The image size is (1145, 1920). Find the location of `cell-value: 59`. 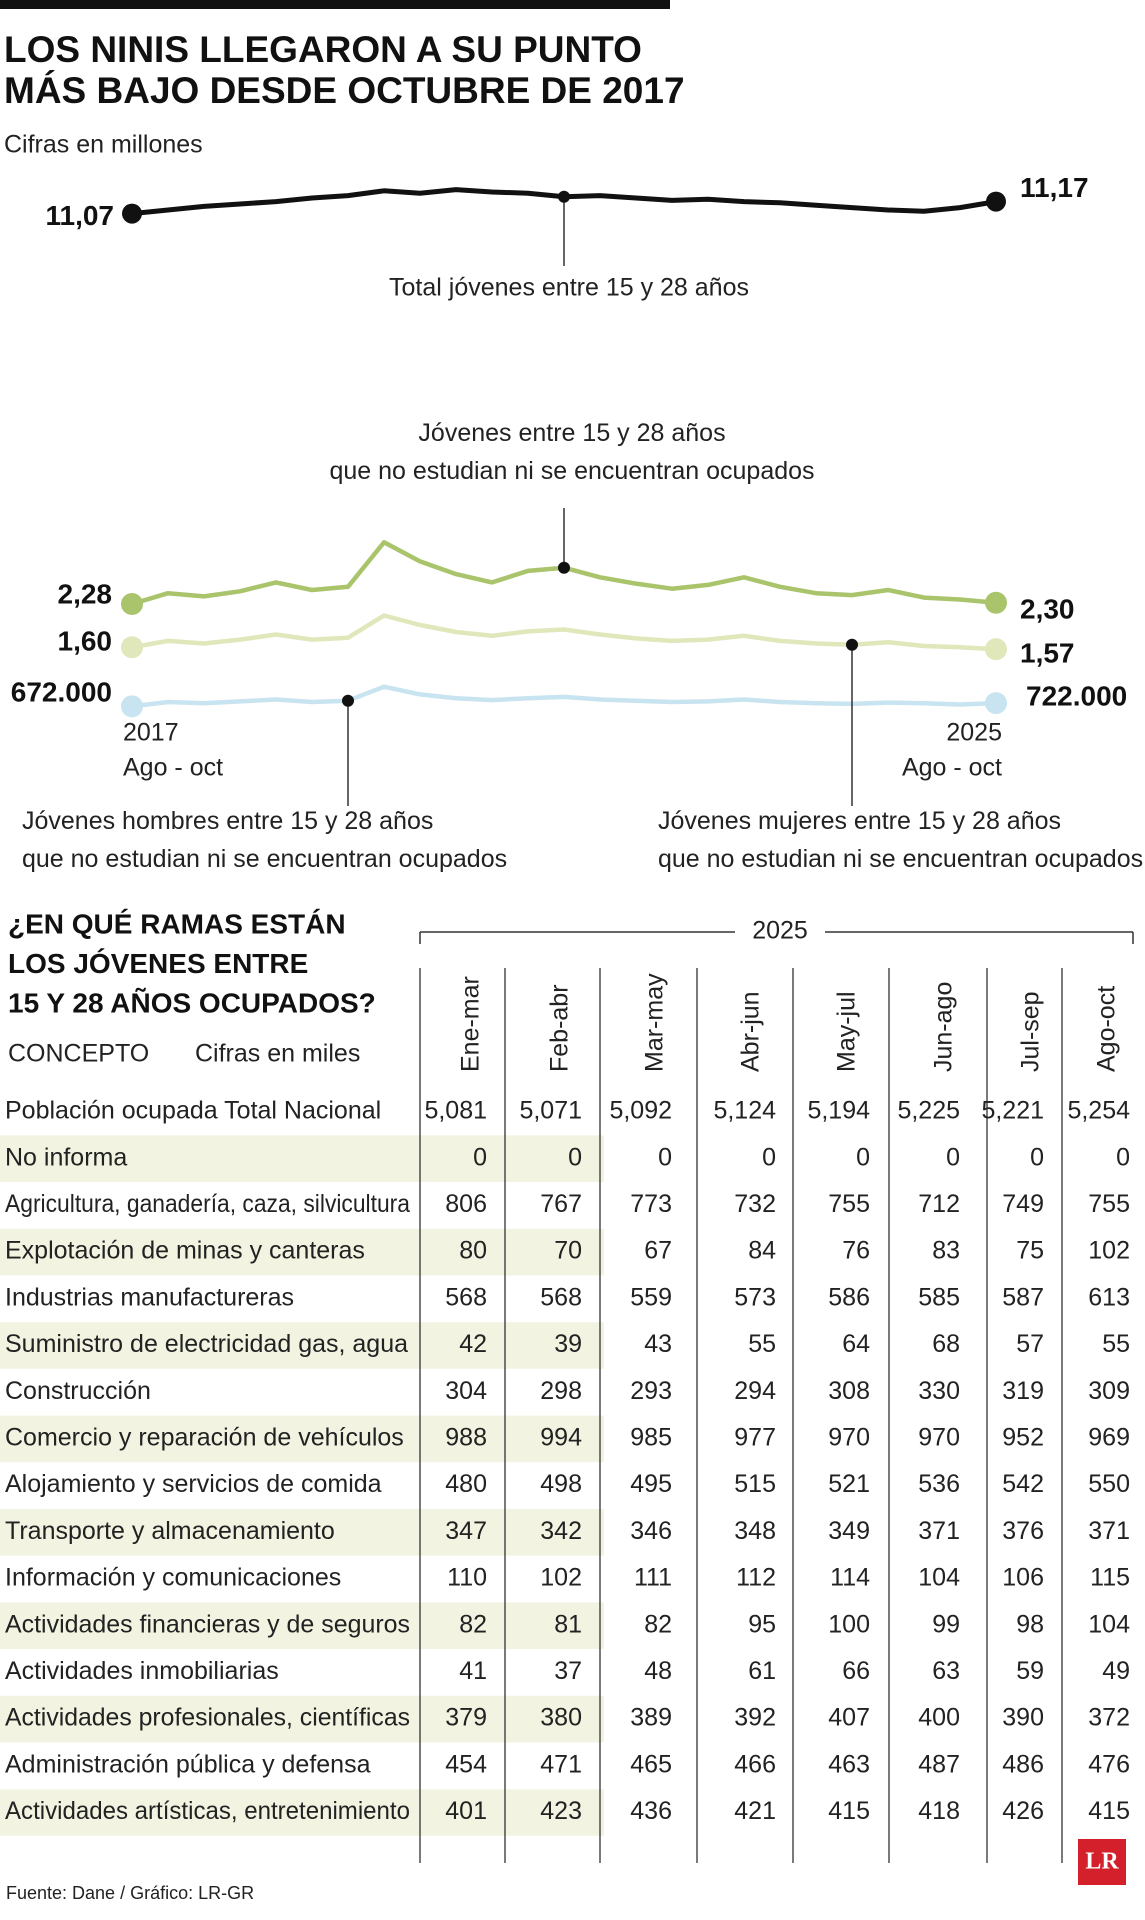

cell-value: 59 is located at coordinates (1030, 1671).